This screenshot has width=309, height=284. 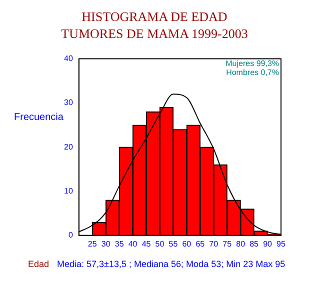 What do you see at coordinates (106, 243) in the screenshot?
I see `x-tick-label: 30` at bounding box center [106, 243].